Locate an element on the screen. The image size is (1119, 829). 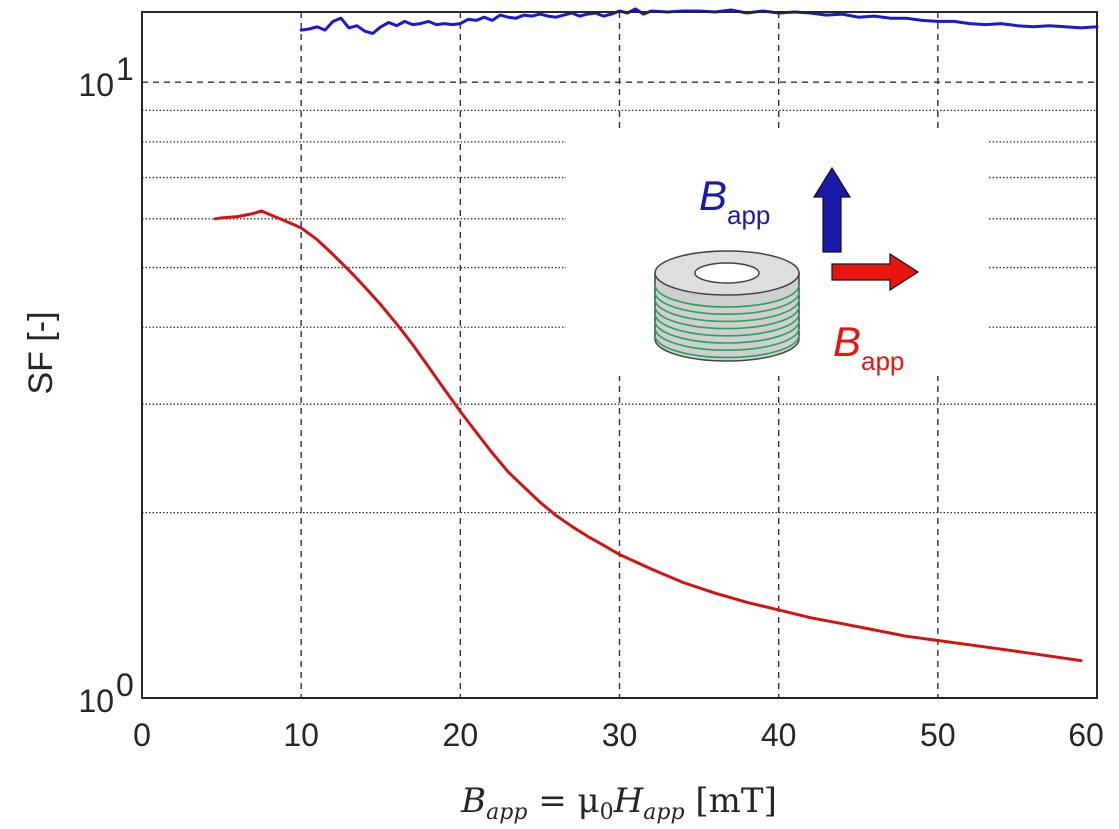
y-tick-exponent: 0 is located at coordinates (125, 685).